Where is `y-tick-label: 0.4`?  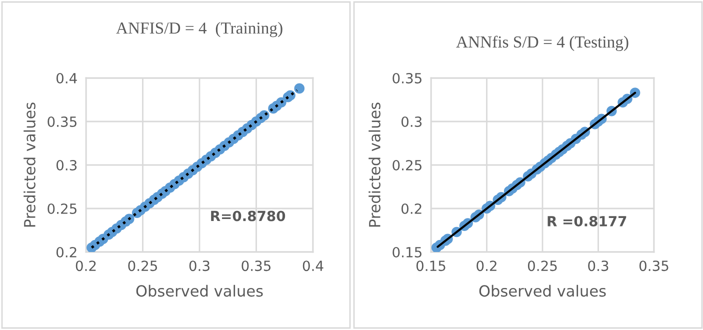 y-tick-label: 0.4 is located at coordinates (66, 78).